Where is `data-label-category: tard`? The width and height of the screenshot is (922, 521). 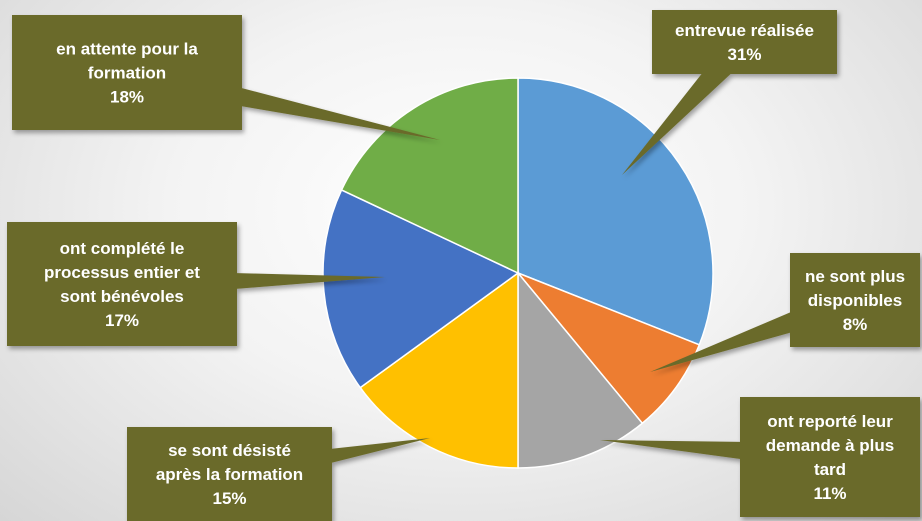
data-label-category: tard is located at coordinates (830, 469).